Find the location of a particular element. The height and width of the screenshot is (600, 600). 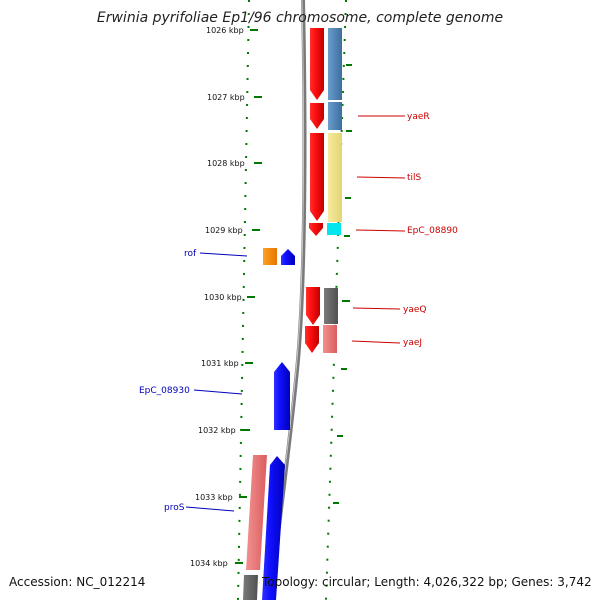

tick-label: 1030 kbp is located at coordinates (223, 297).